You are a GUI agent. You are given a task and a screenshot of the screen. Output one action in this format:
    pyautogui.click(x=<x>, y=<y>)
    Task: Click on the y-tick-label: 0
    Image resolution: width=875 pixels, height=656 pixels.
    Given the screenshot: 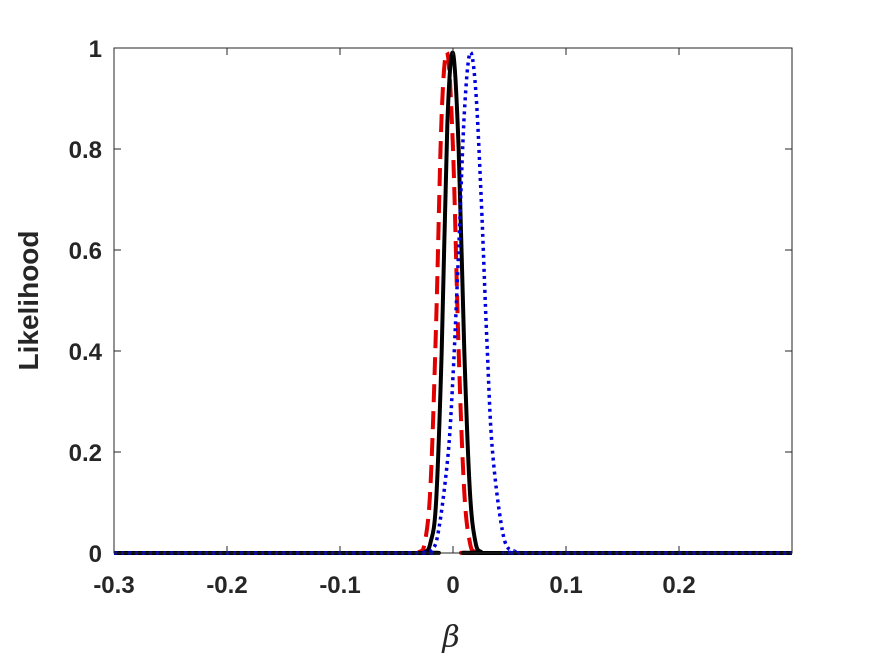 What is the action you would take?
    pyautogui.click(x=95, y=554)
    